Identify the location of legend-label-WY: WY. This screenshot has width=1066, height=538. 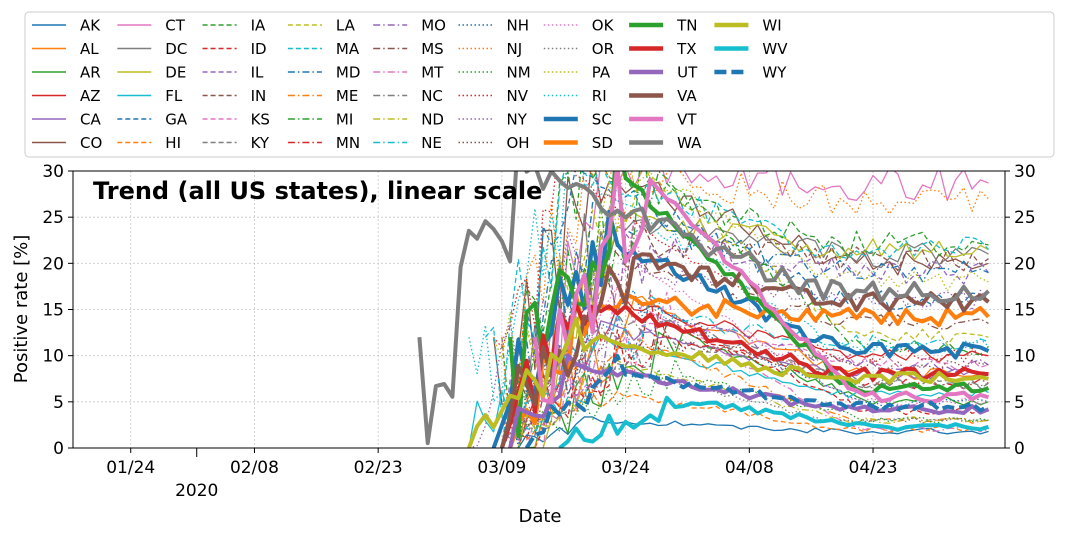
(774, 73).